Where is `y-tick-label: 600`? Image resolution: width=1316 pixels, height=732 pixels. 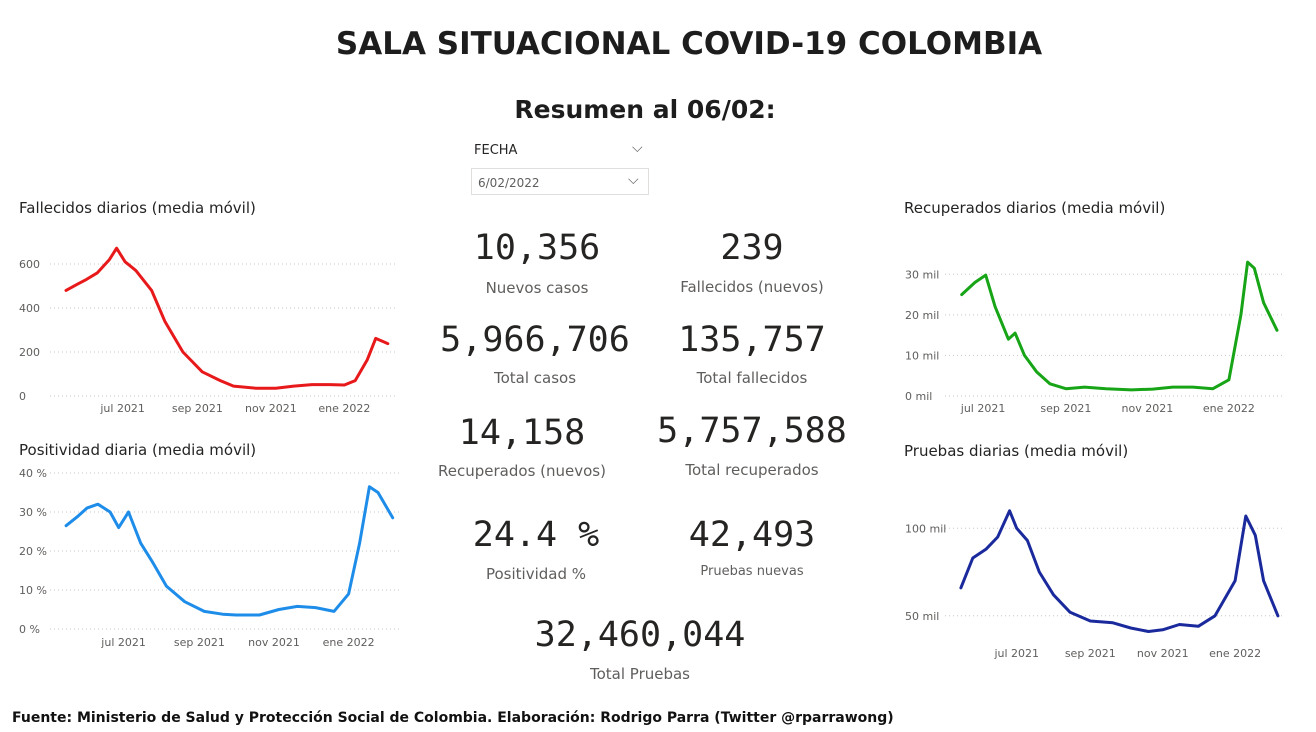 y-tick-label: 600 is located at coordinates (29, 264).